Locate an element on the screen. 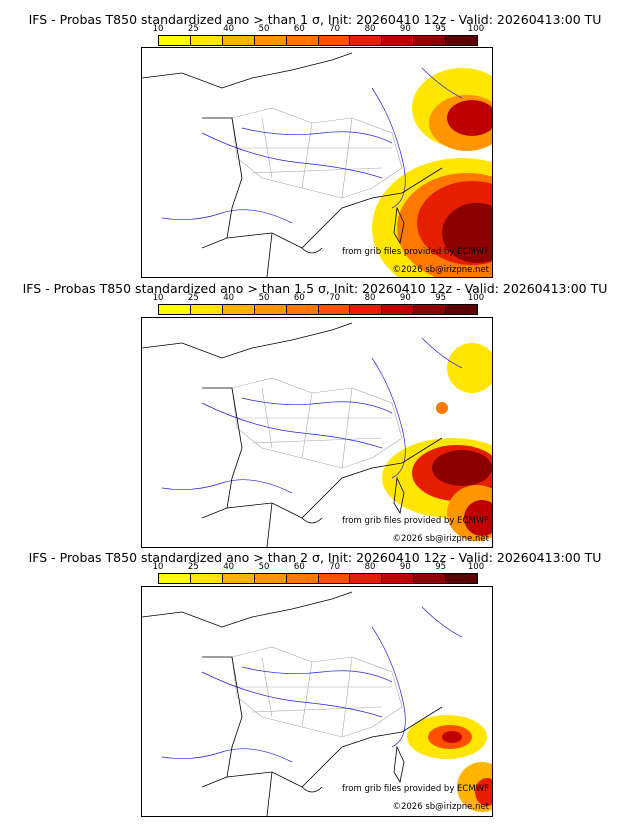  panel-1-source: from grib files provided by ECMWF is located at coordinates (415, 252).